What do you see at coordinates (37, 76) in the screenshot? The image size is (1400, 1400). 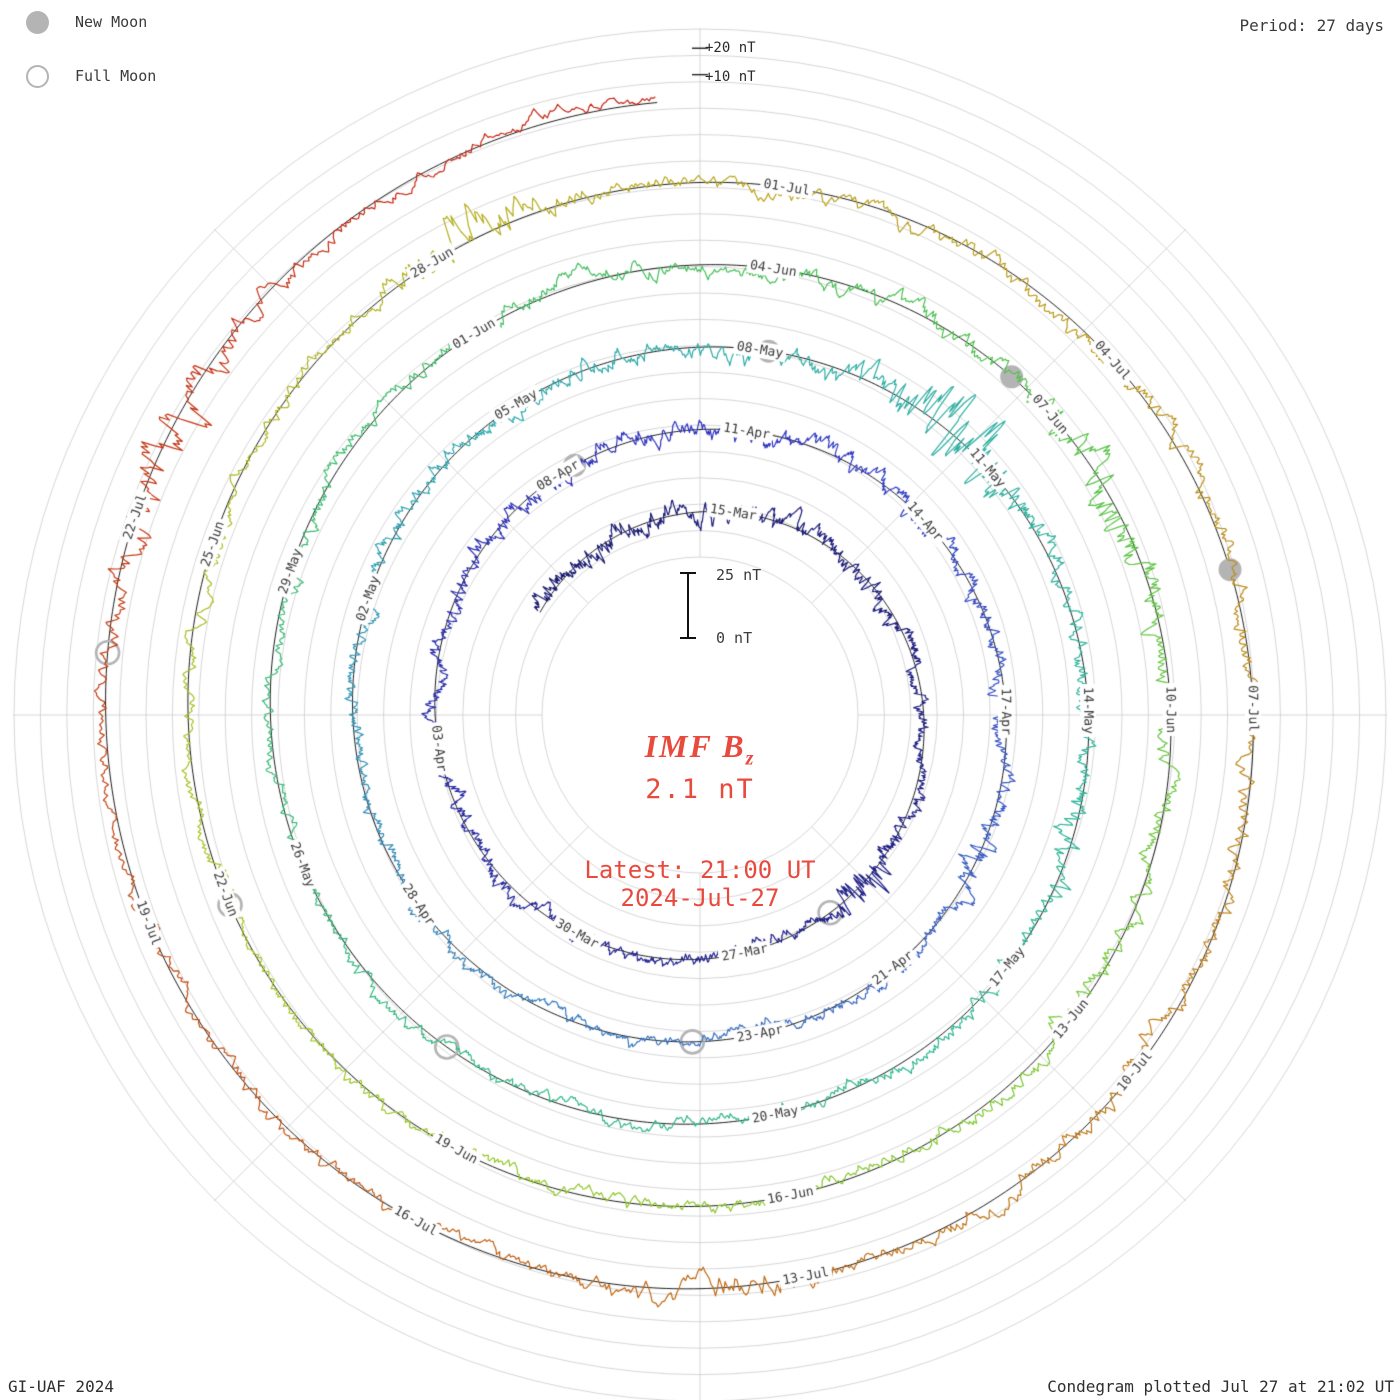 I see `full-moon-icon` at bounding box center [37, 76].